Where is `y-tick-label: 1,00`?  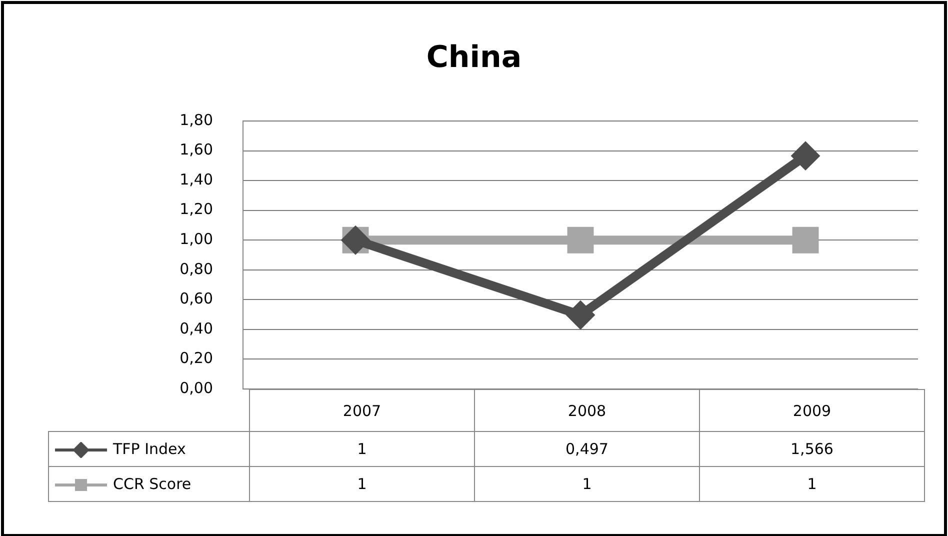 y-tick-label: 1,00 is located at coordinates (196, 239).